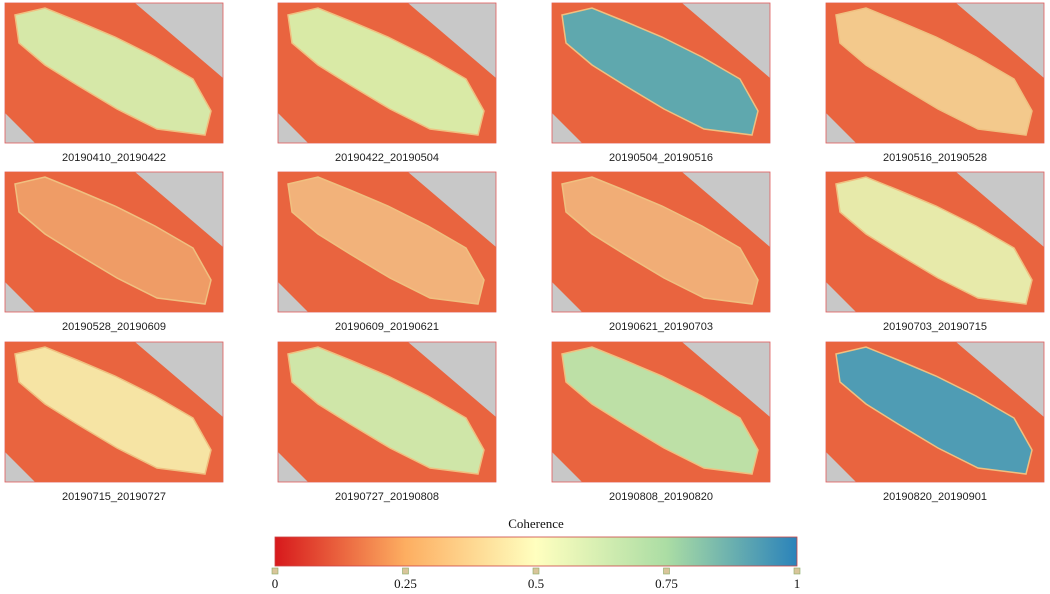 This screenshot has width=1050, height=594. I want to click on panel-label: 20190727_20190808, so click(387, 497).